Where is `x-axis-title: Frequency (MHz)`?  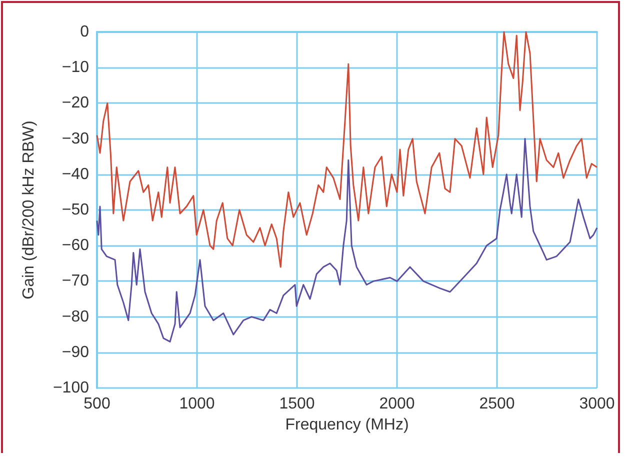
x-axis-title: Frequency (MHz) is located at coordinates (347, 425).